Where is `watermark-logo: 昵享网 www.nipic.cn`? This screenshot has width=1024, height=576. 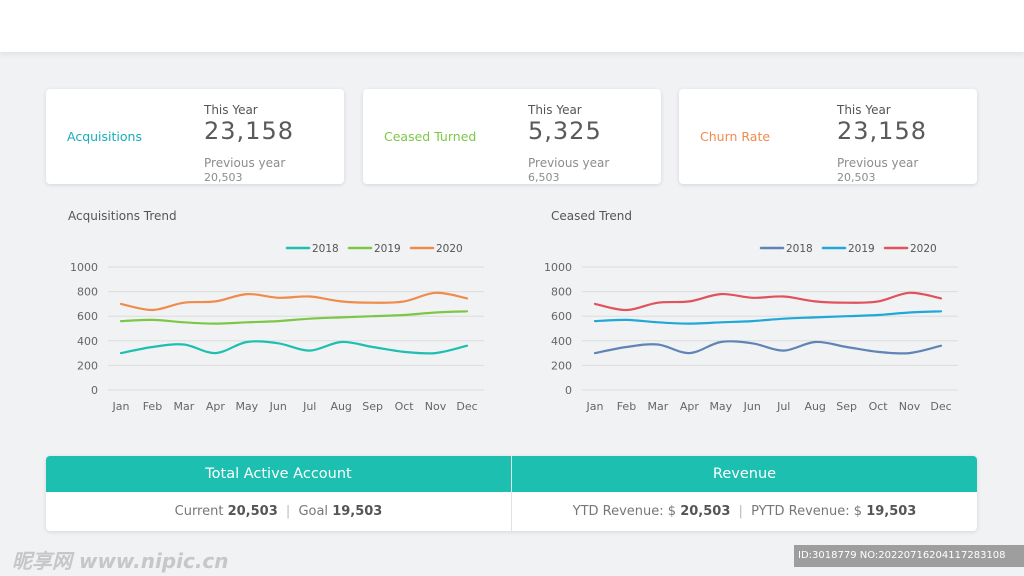
watermark-logo: 昵享网 www.nipic.cn is located at coordinates (120, 561).